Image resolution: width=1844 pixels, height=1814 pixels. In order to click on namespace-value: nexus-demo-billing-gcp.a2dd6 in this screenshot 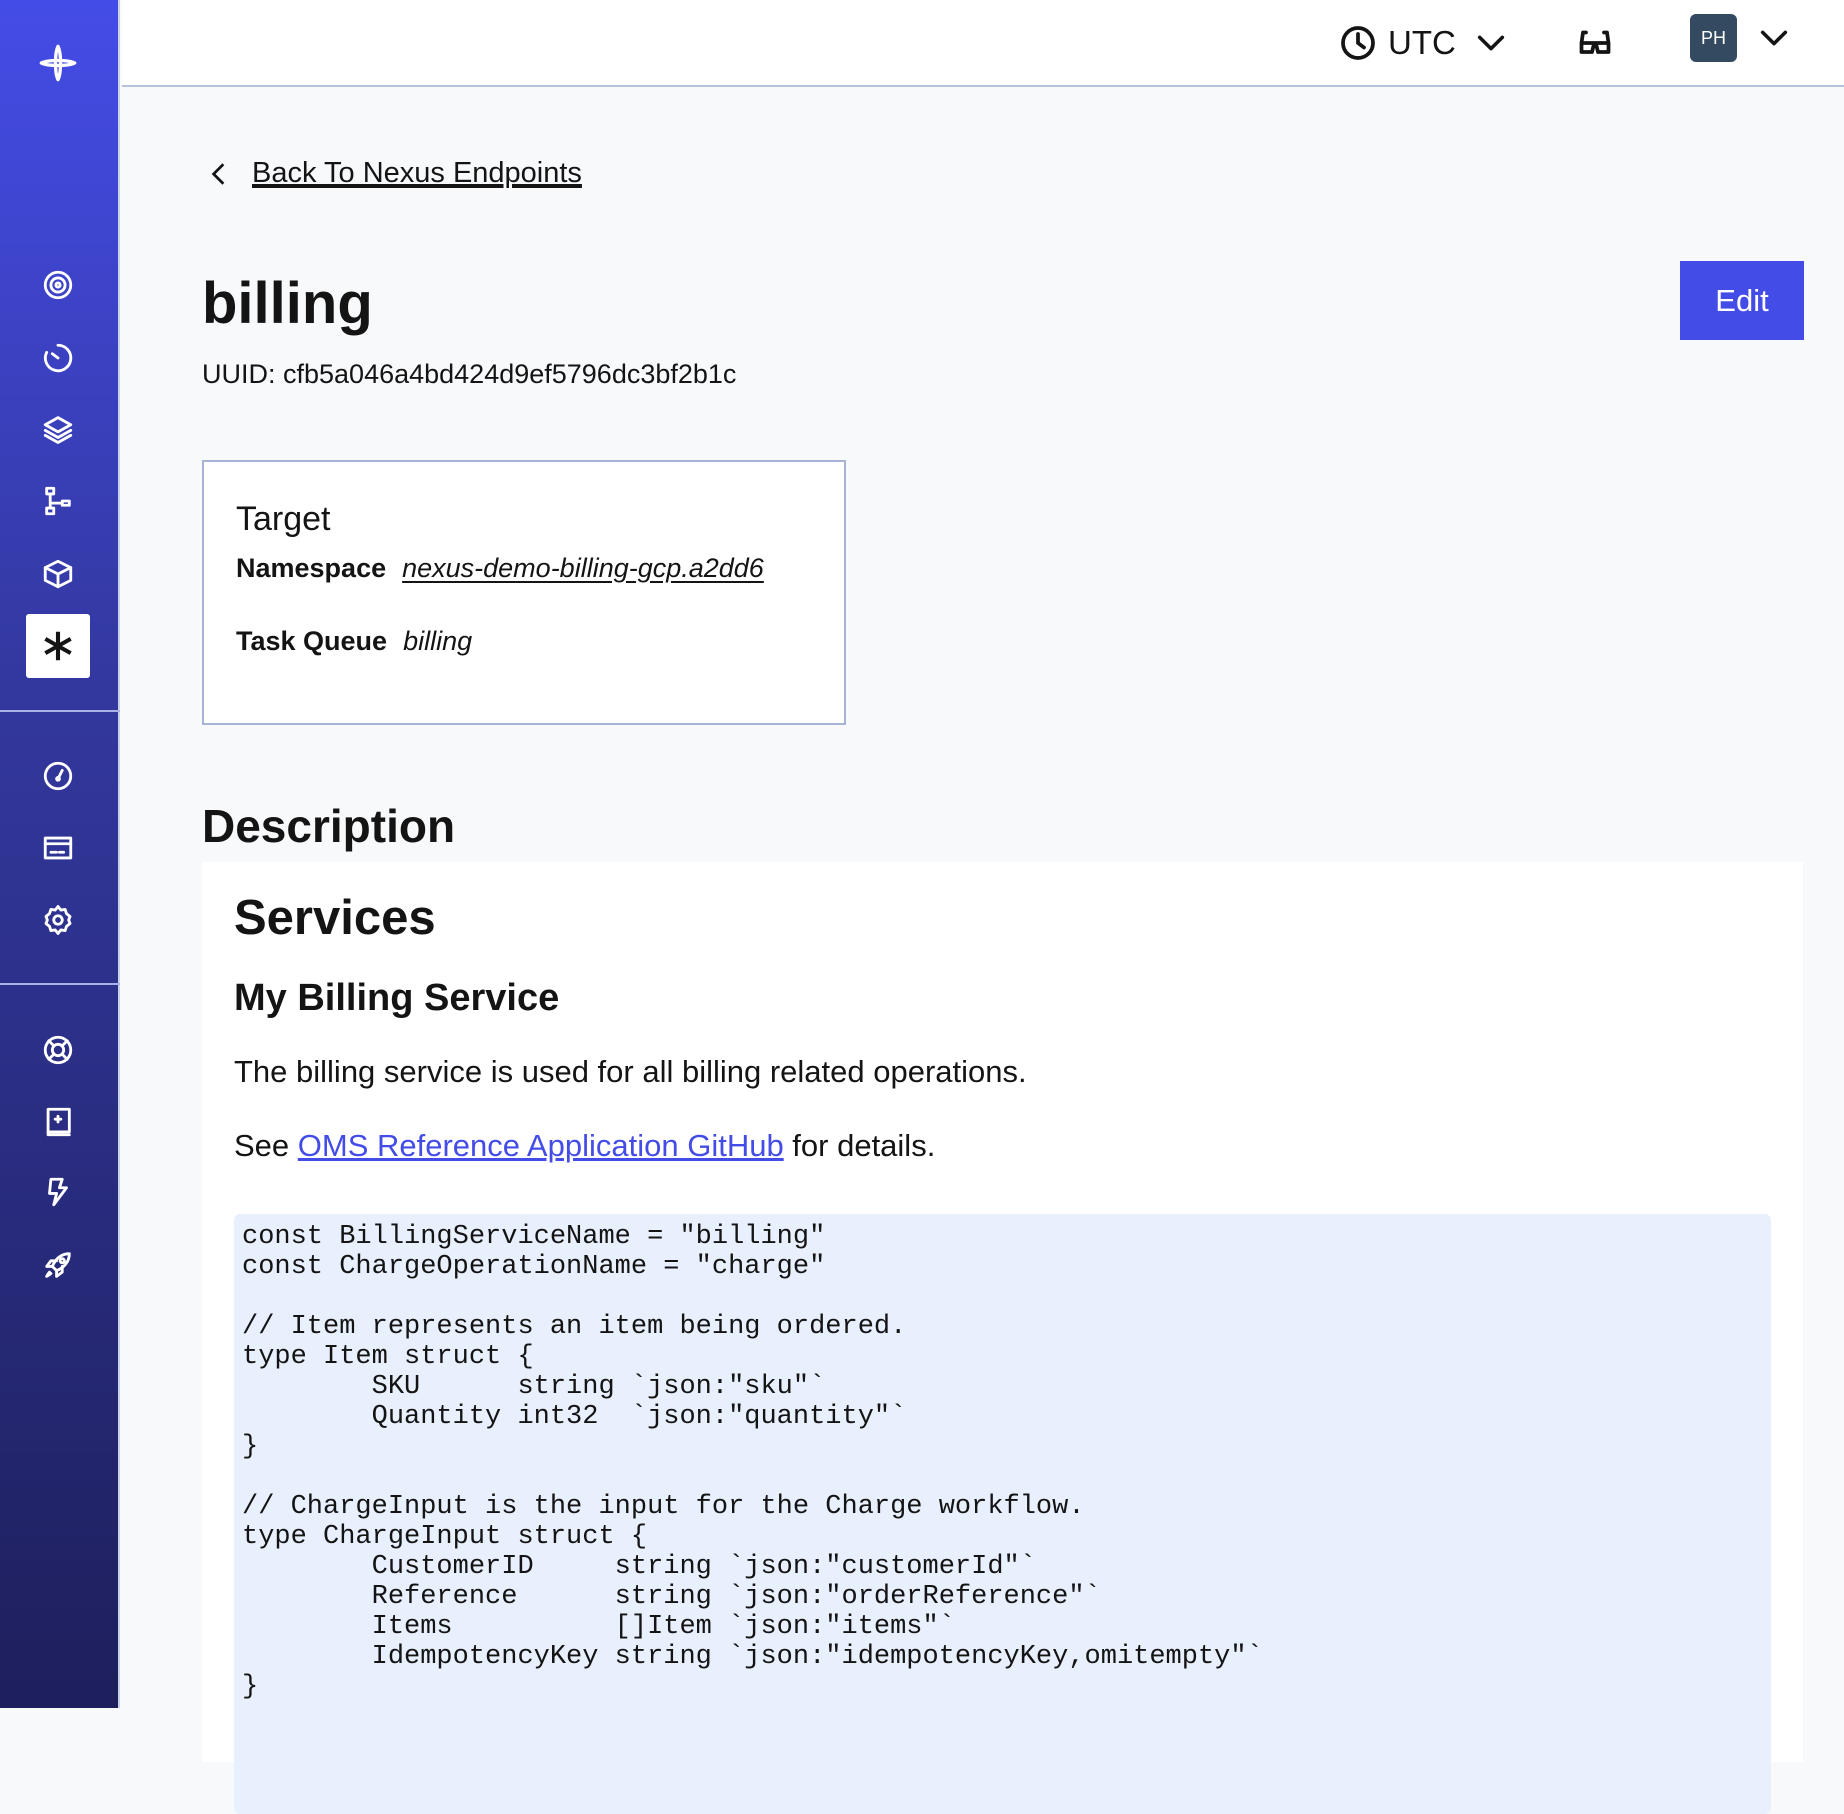, I will do `click(583, 568)`.